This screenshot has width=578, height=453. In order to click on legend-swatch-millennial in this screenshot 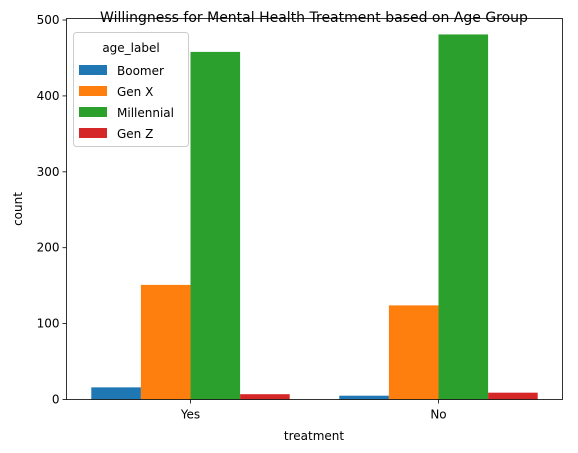, I will do `click(93, 112)`.